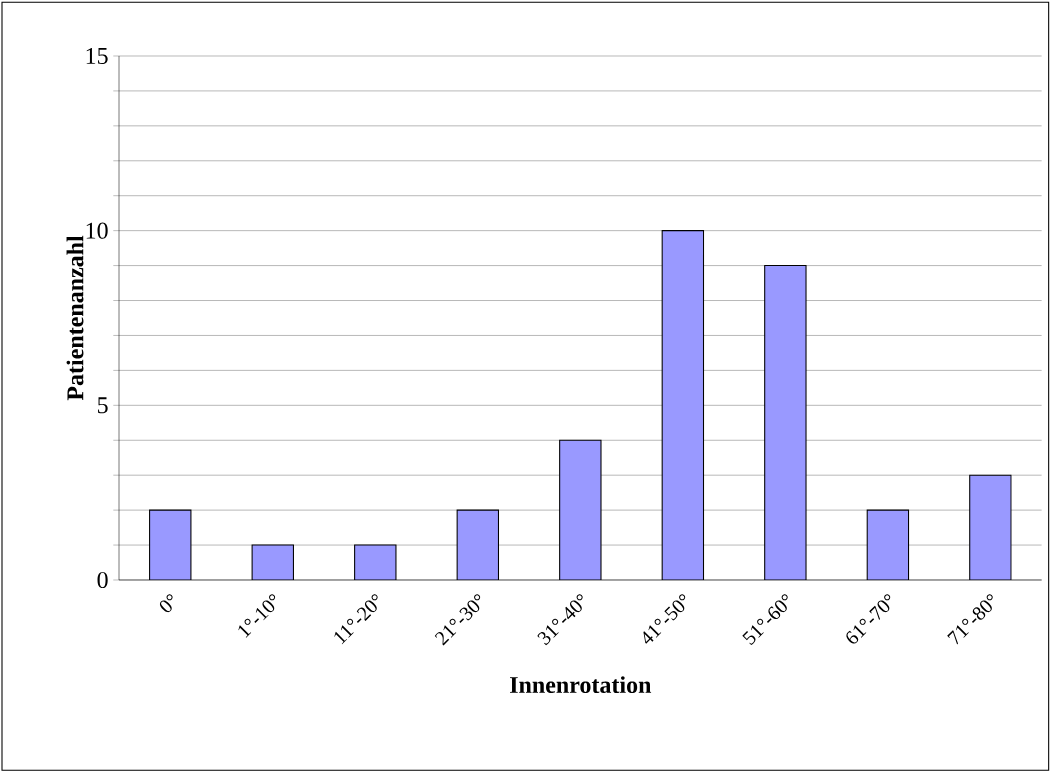 The height and width of the screenshot is (773, 1051). Describe the element at coordinates (103, 405) in the screenshot. I see `y-tick-label: 5` at that location.